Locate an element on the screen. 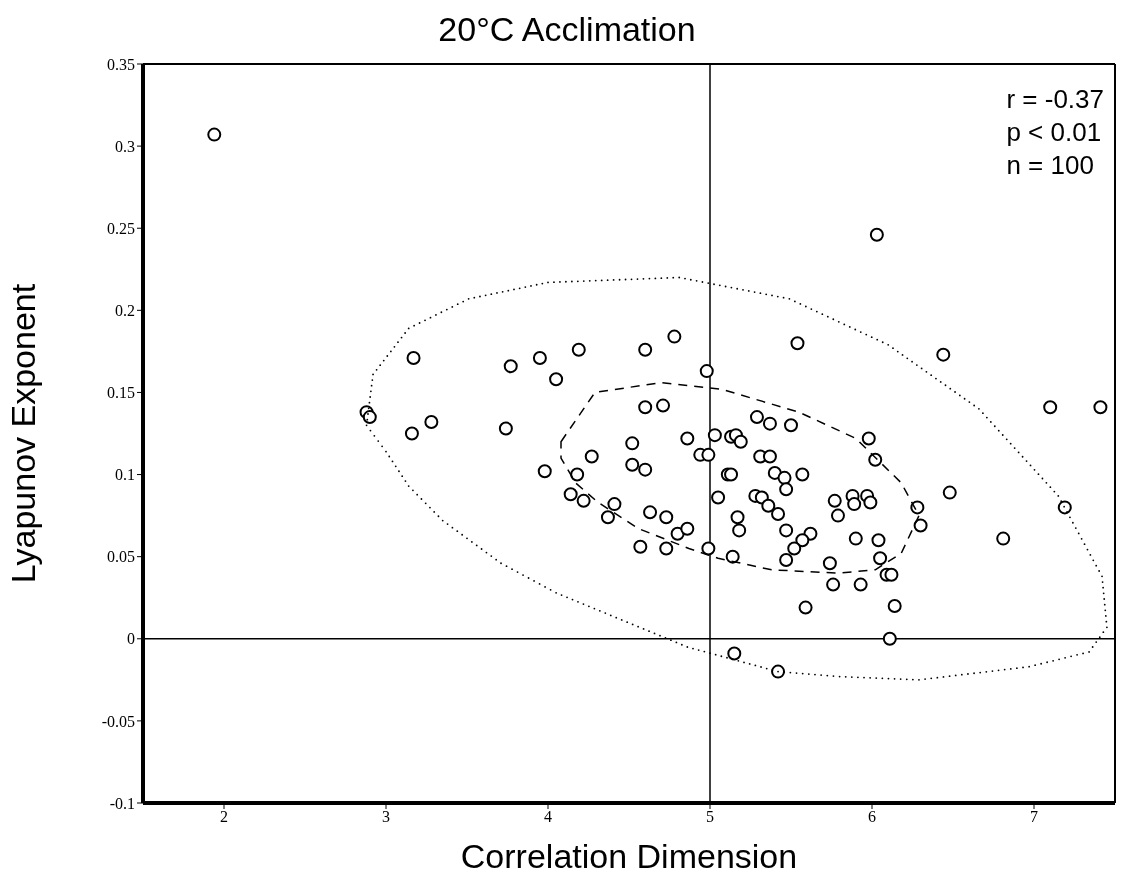 The width and height of the screenshot is (1134, 889). chart-title: 20°C Acclimation is located at coordinates (567, 29).